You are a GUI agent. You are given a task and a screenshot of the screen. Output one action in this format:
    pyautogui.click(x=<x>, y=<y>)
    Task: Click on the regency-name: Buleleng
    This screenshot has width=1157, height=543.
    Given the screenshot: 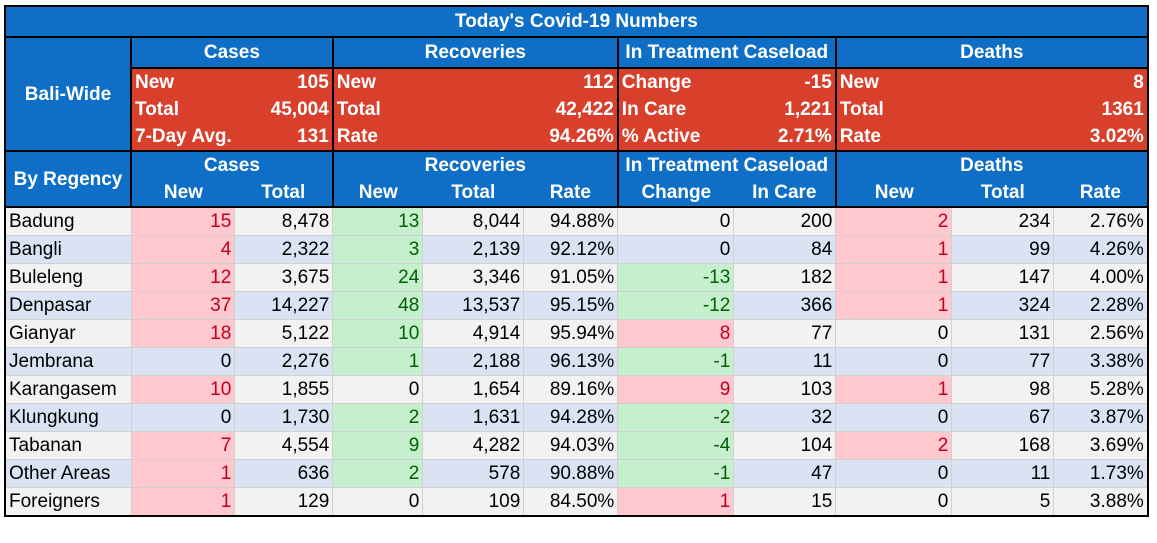 What is the action you would take?
    pyautogui.click(x=68, y=277)
    